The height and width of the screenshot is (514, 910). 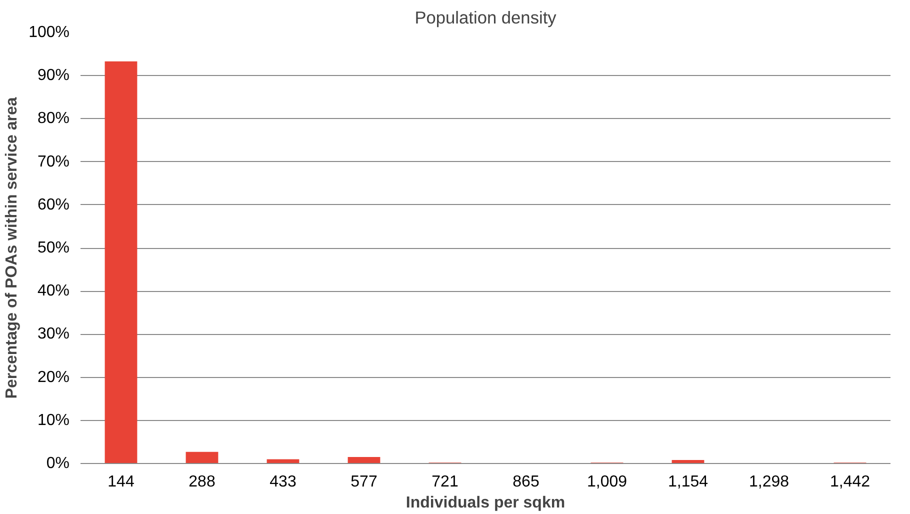 What do you see at coordinates (53, 291) in the screenshot?
I see `y-tick-label: 40%` at bounding box center [53, 291].